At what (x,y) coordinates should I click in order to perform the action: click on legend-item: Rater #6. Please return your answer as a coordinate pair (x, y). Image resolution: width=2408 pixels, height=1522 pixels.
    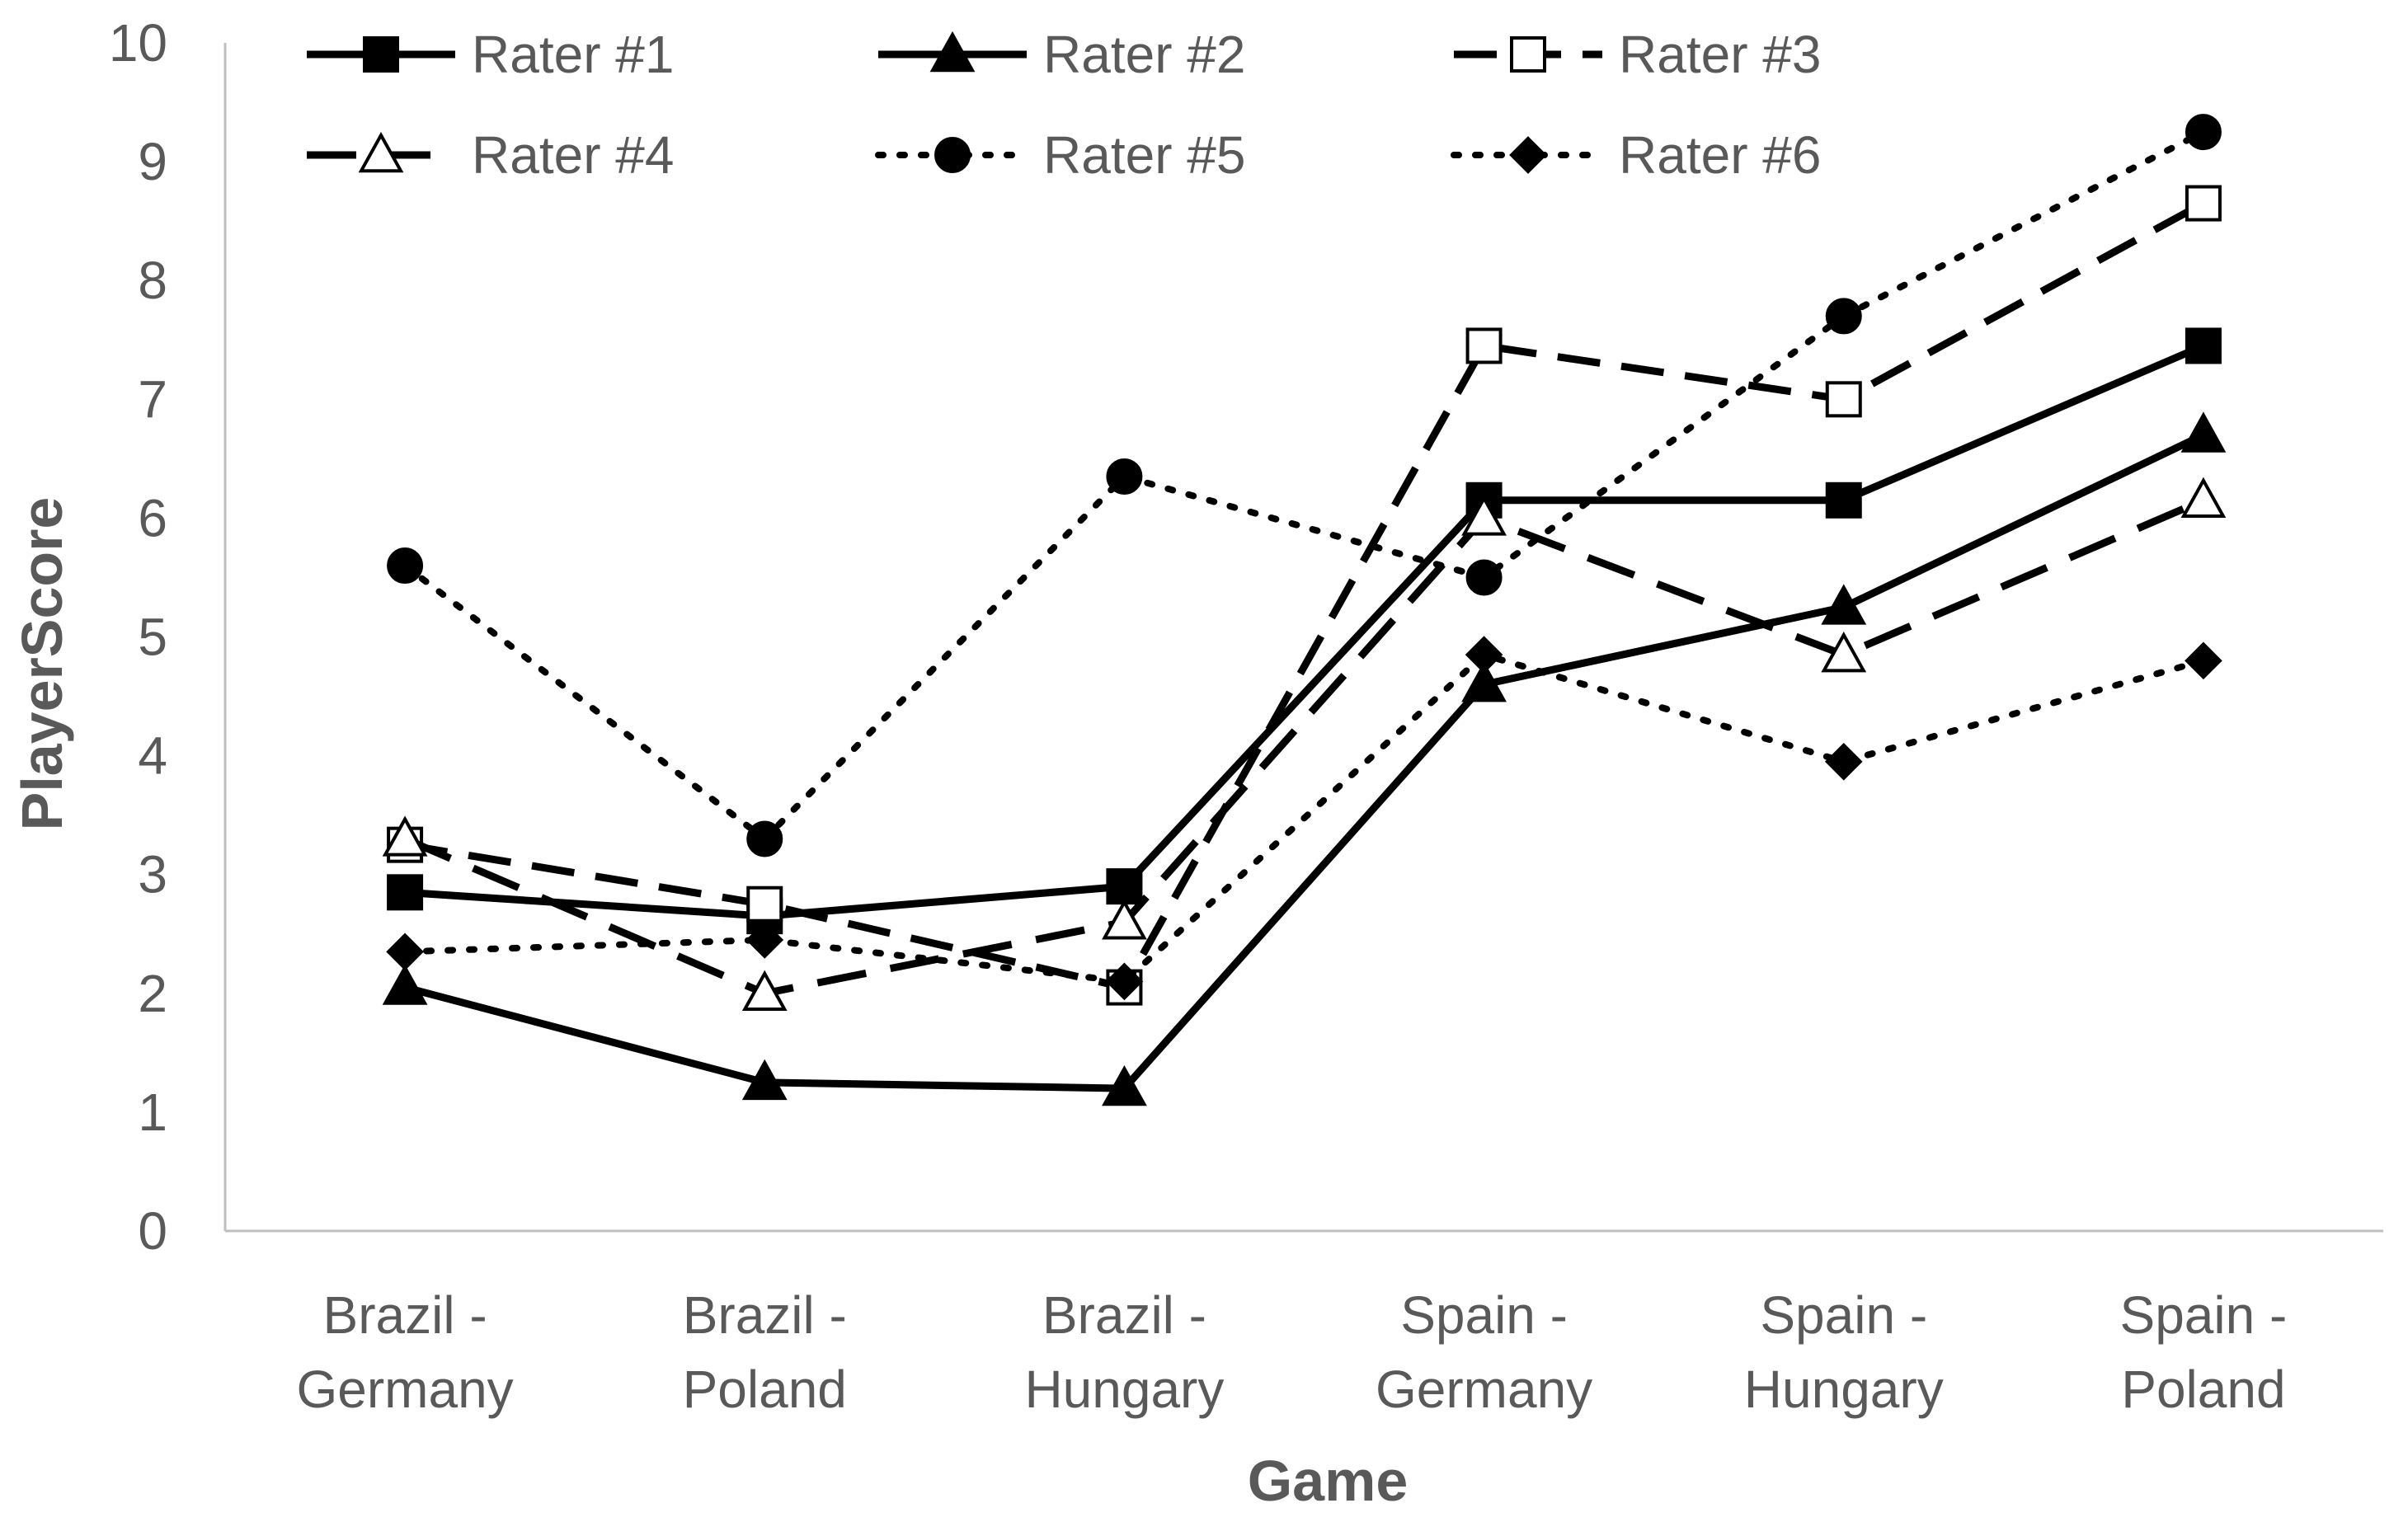
    Looking at the image, I should click on (1636, 155).